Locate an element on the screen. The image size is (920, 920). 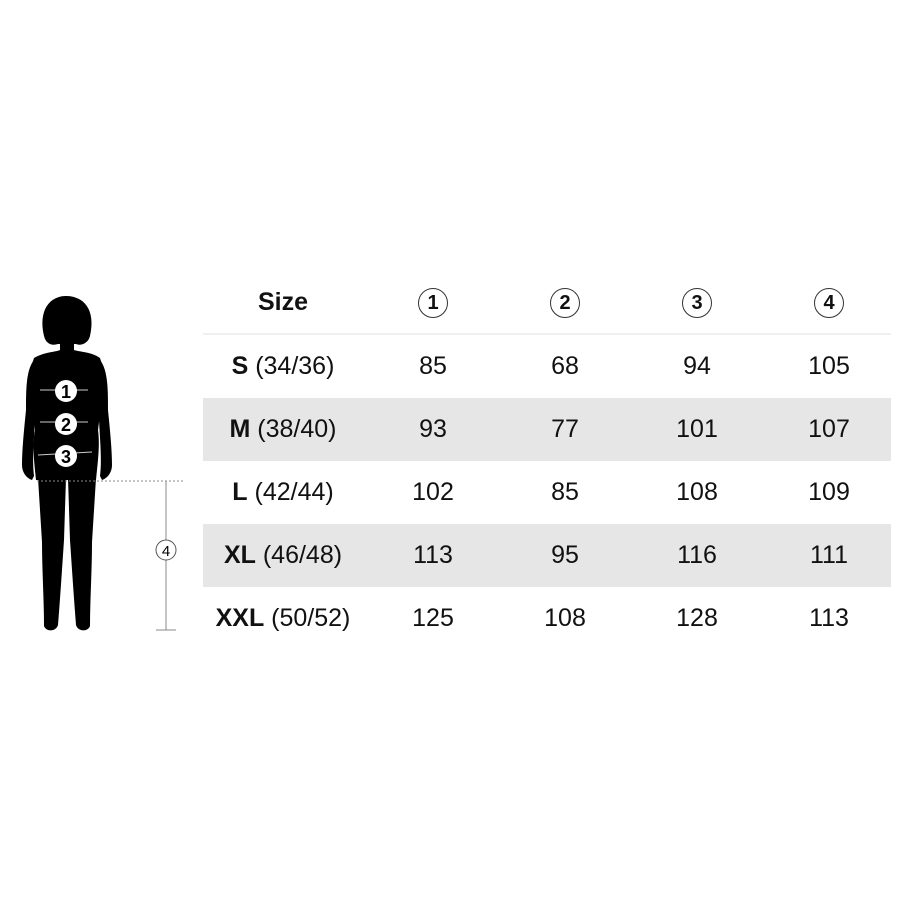
table-row: S (34/36) 85 68 94 105 is located at coordinates (547, 366).